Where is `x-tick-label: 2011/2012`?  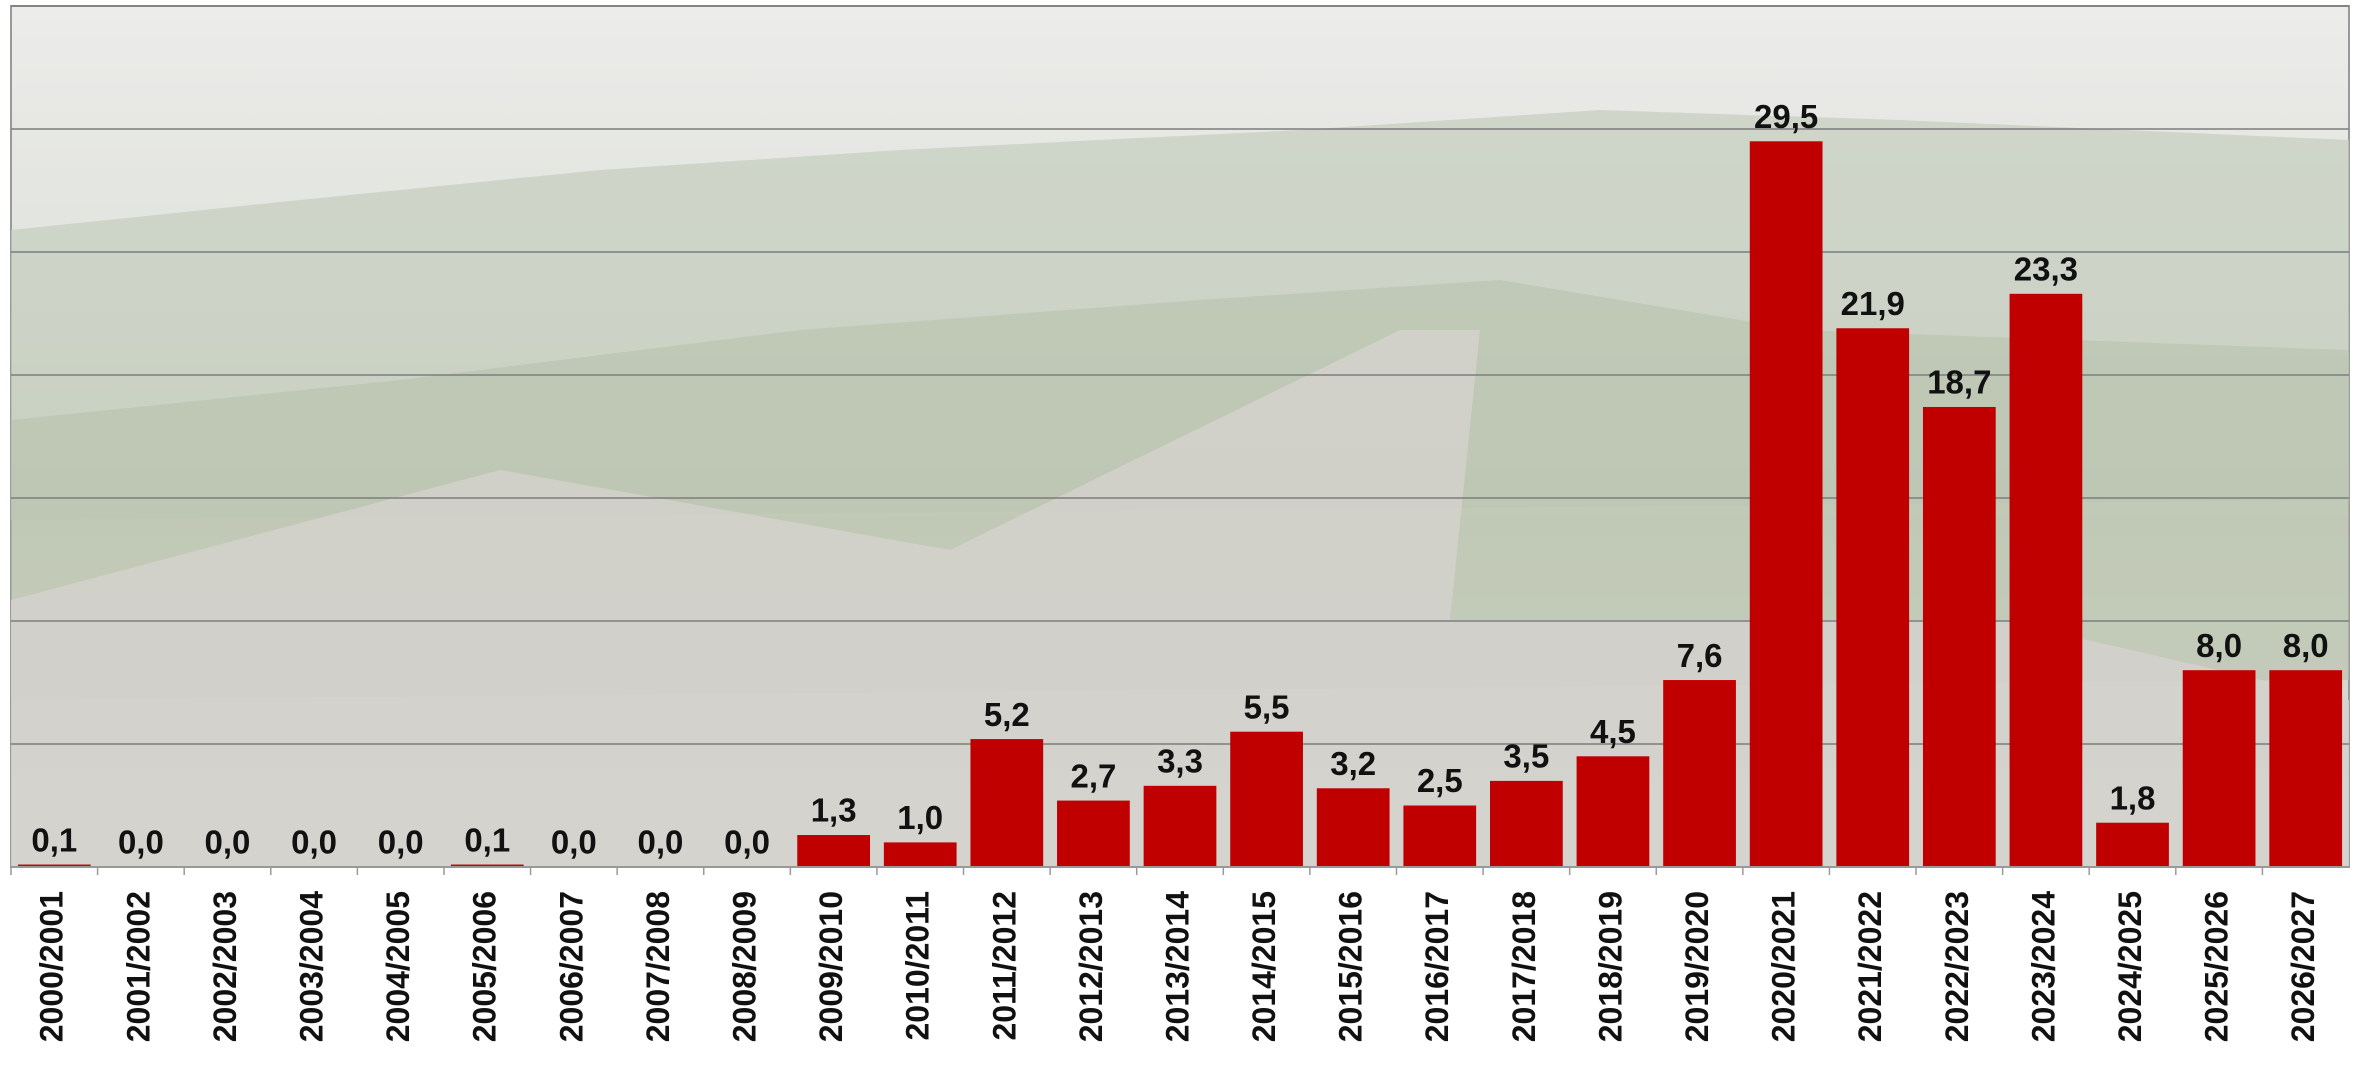
x-tick-label: 2011/2012 is located at coordinates (1004, 966).